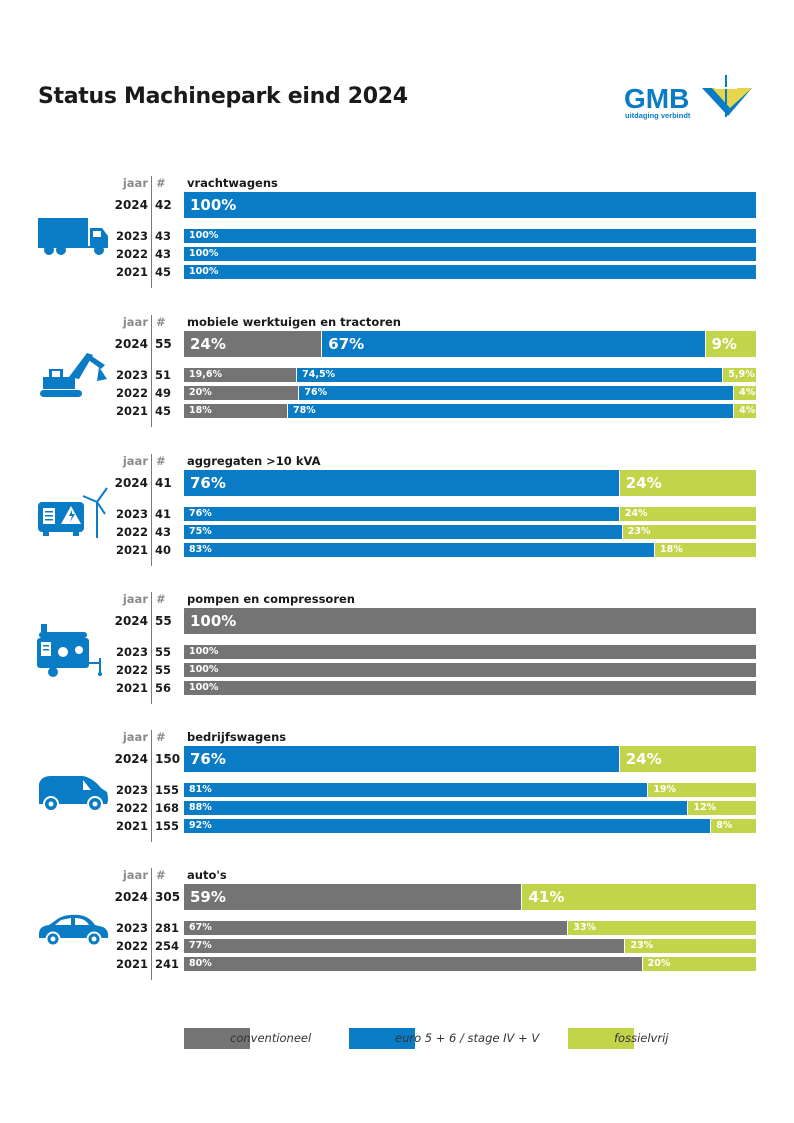  What do you see at coordinates (131, 826) in the screenshot?
I see `row-year: 2021` at bounding box center [131, 826].